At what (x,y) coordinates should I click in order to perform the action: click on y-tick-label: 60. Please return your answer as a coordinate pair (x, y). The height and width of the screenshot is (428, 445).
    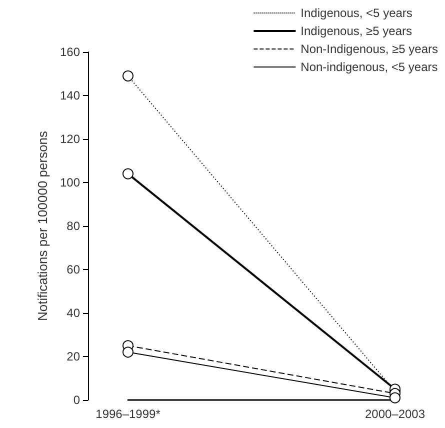
    Looking at the image, I should click on (73, 269).